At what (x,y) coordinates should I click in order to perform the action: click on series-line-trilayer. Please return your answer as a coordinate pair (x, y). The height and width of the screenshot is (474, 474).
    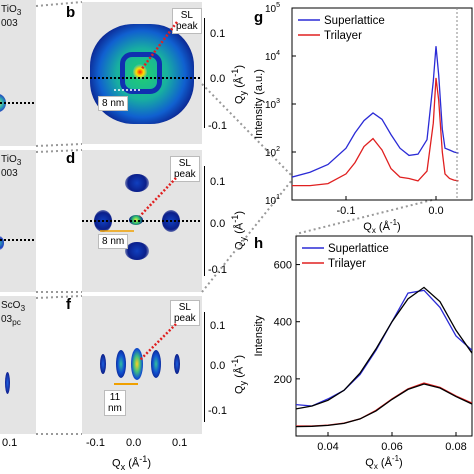
    Looking at the image, I should click on (375, 132).